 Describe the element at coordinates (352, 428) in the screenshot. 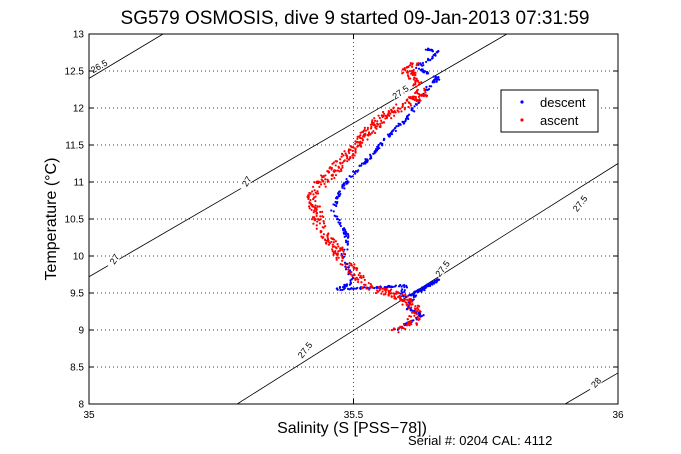

I see `x-axis-label: Salinity (S [PSS−78])` at that location.